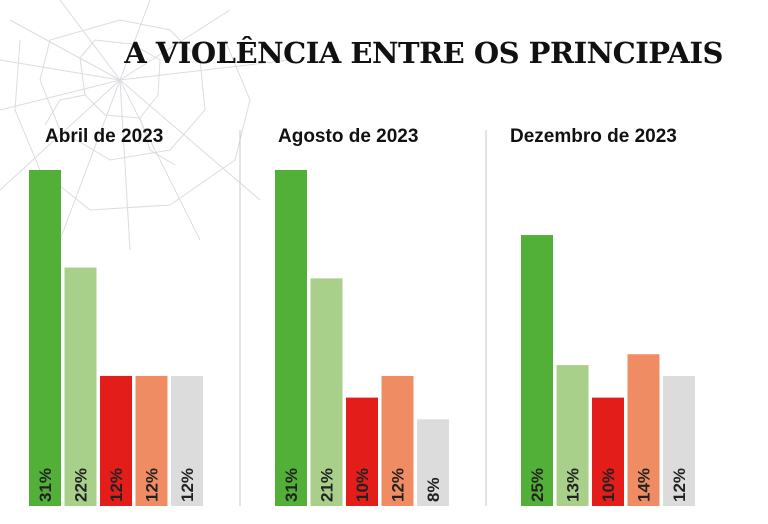  Describe the element at coordinates (81, 485) in the screenshot. I see `bar-data-label: 22%` at that location.